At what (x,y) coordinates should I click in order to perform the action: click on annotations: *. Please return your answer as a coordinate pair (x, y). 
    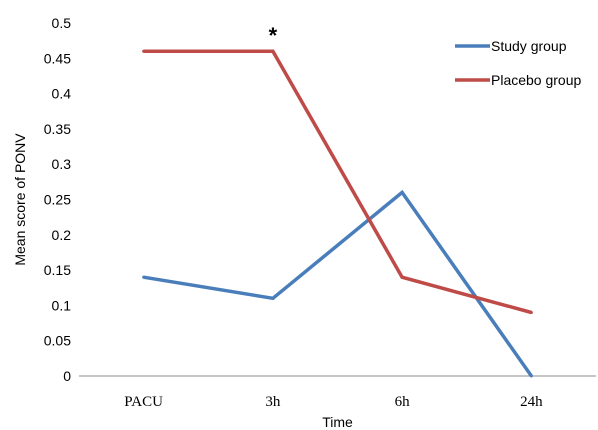
    Looking at the image, I should click on (273, 35).